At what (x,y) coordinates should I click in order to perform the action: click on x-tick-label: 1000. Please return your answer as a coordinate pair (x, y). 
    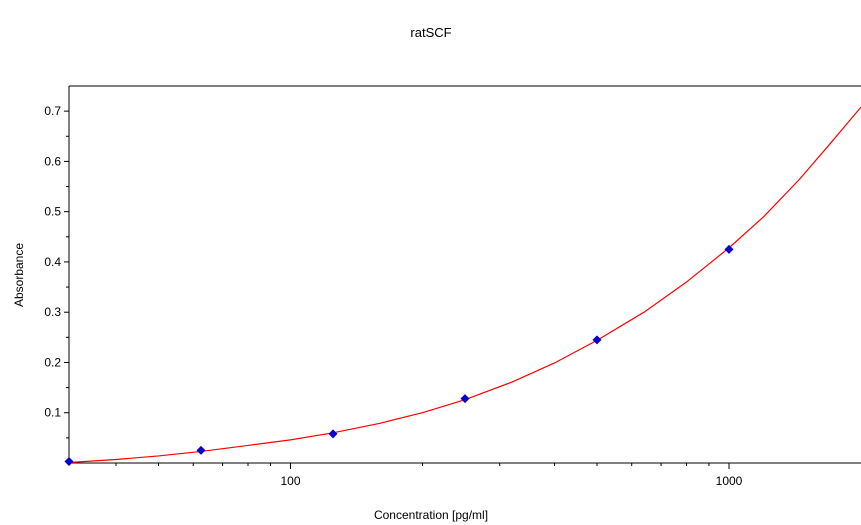
    Looking at the image, I should click on (729, 481).